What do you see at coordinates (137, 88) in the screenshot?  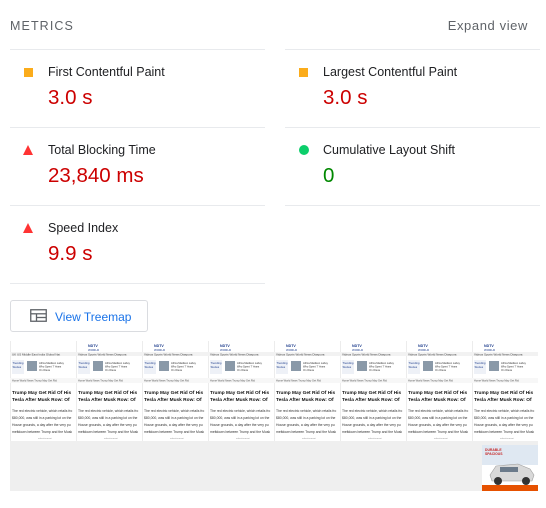 I see `metric-first-contentful-paint: First Contentful Paint 3.0 s` at bounding box center [137, 88].